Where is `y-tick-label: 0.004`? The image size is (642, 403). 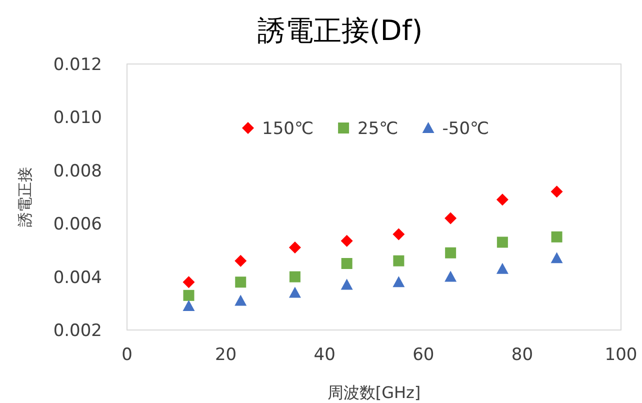 y-tick-label: 0.004 is located at coordinates (77, 278).